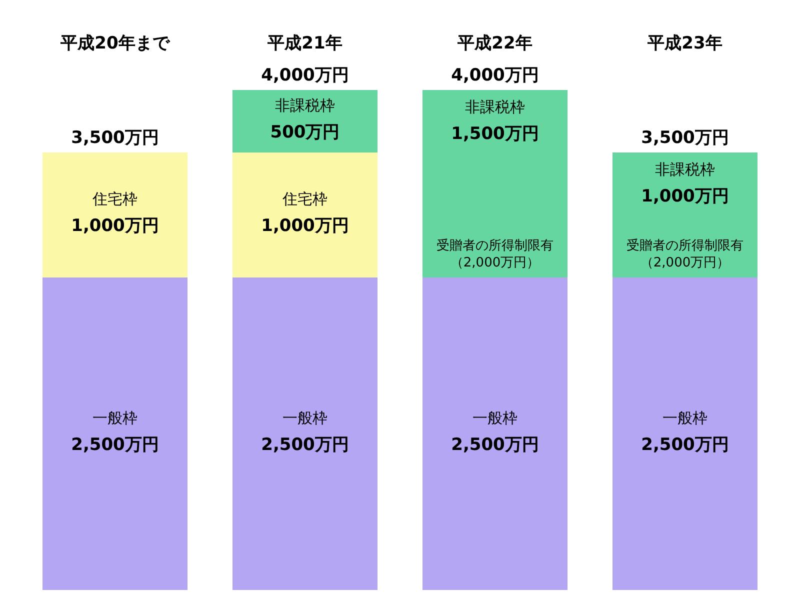  I want to click on x-tick-label: 平成22年, so click(494, 44).